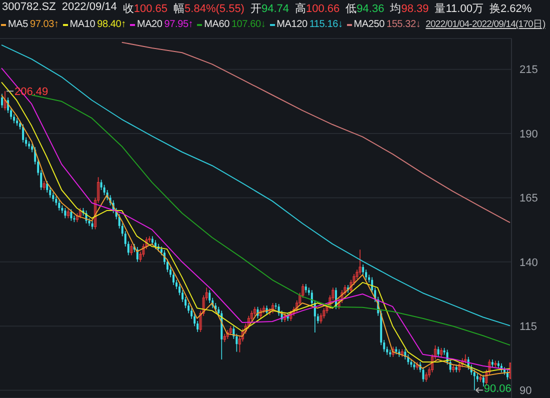 The width and height of the screenshot is (550, 398). What do you see at coordinates (179, 24) in the screenshot?
I see `text: 97.95↑` at bounding box center [179, 24].